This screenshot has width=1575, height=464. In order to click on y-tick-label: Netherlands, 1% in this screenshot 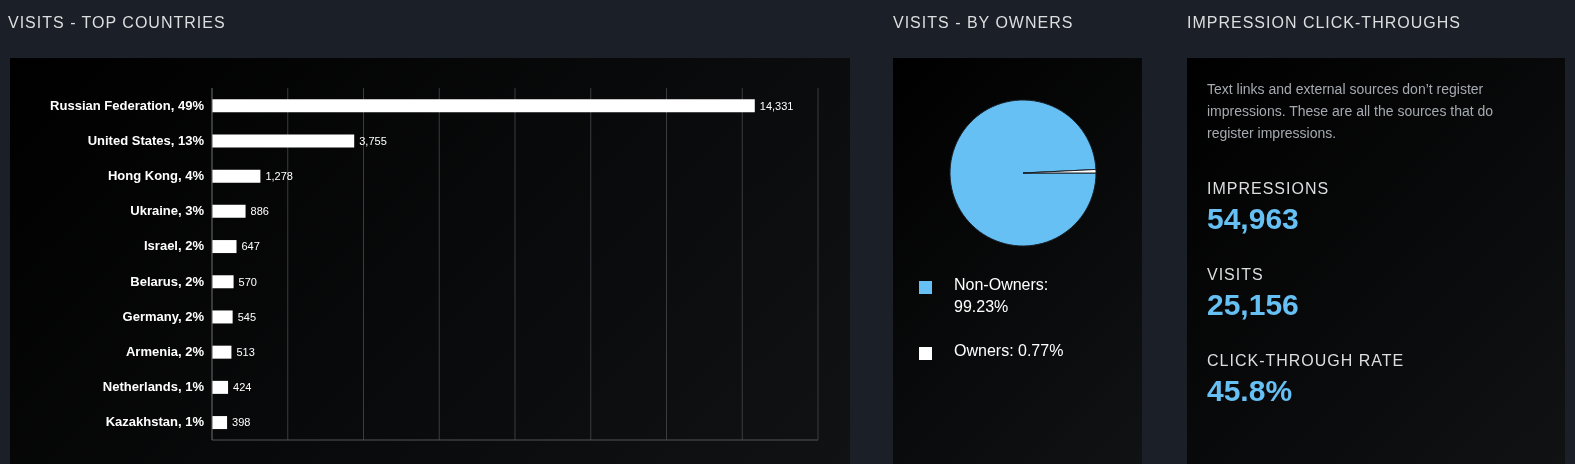, I will do `click(153, 387)`.